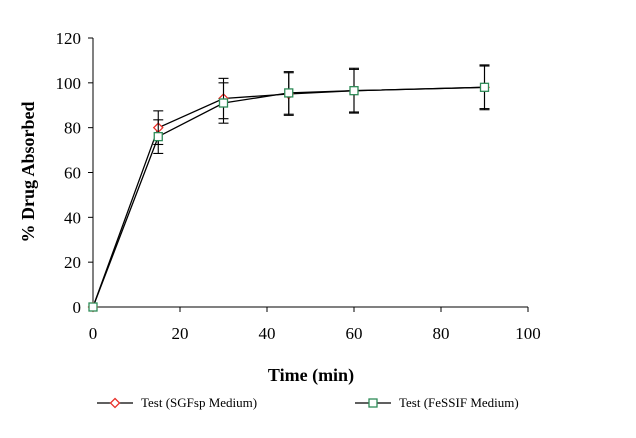 The height and width of the screenshot is (438, 636). What do you see at coordinates (72, 128) in the screenshot?
I see `y-tick-label: 80` at bounding box center [72, 128].